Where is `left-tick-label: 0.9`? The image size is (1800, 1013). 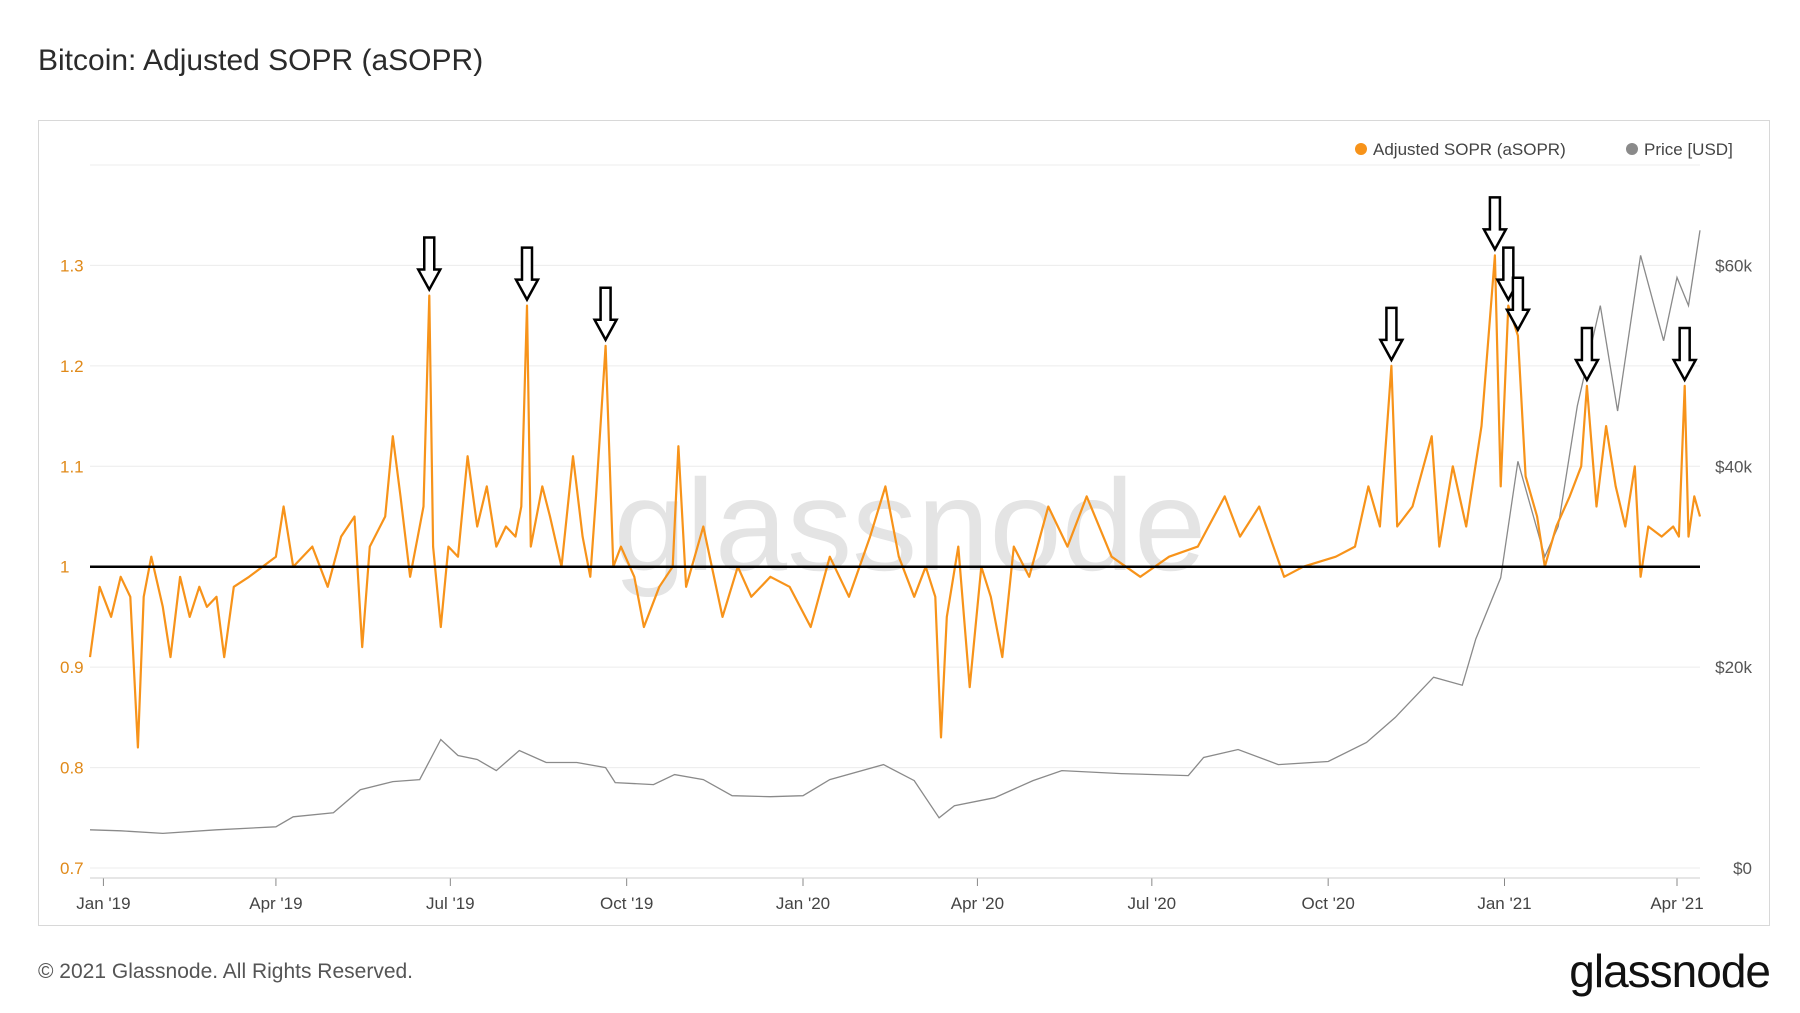 left-tick-label: 0.9 is located at coordinates (72, 667).